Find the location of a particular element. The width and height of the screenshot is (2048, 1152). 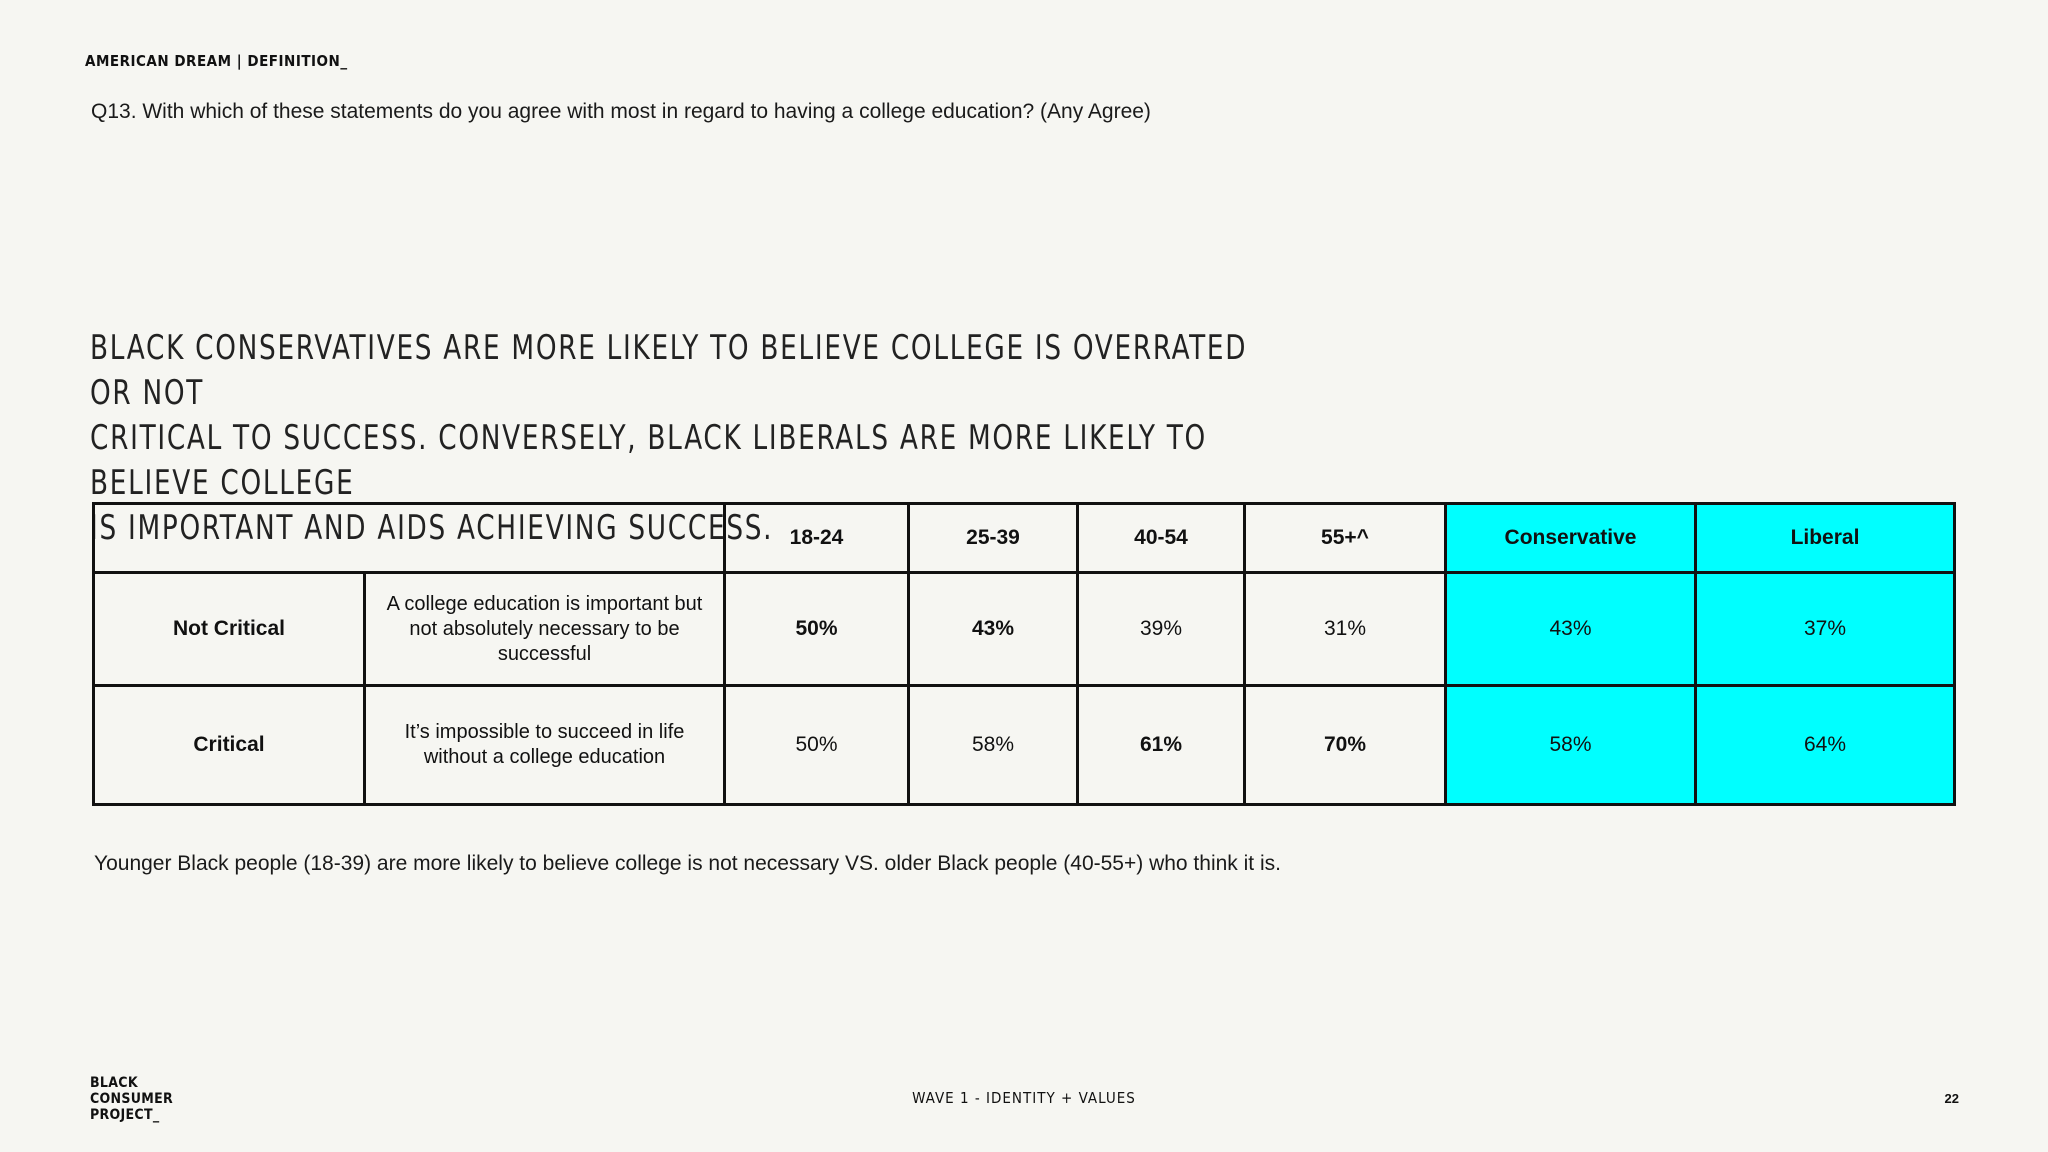

column-header: 40-54 is located at coordinates (1161, 538).